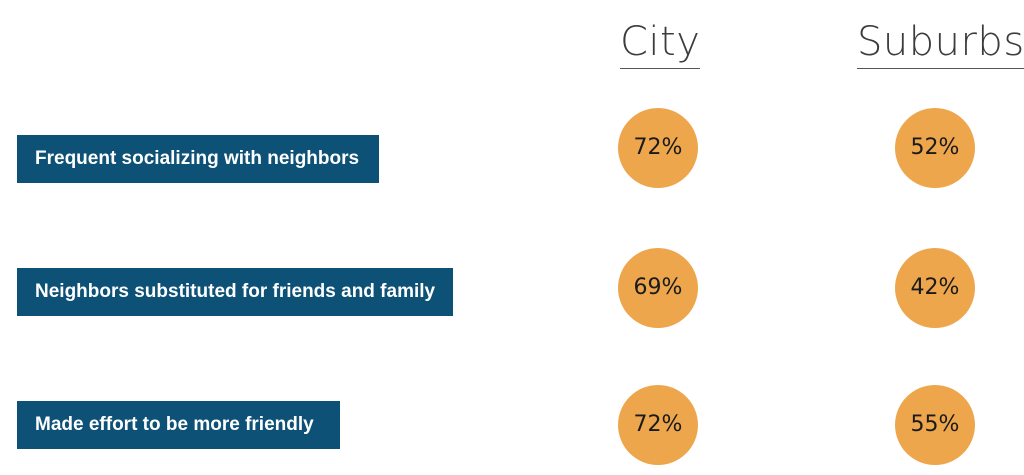 The height and width of the screenshot is (475, 1024). I want to click on value-bubble-city-row-3: 72%, so click(658, 425).